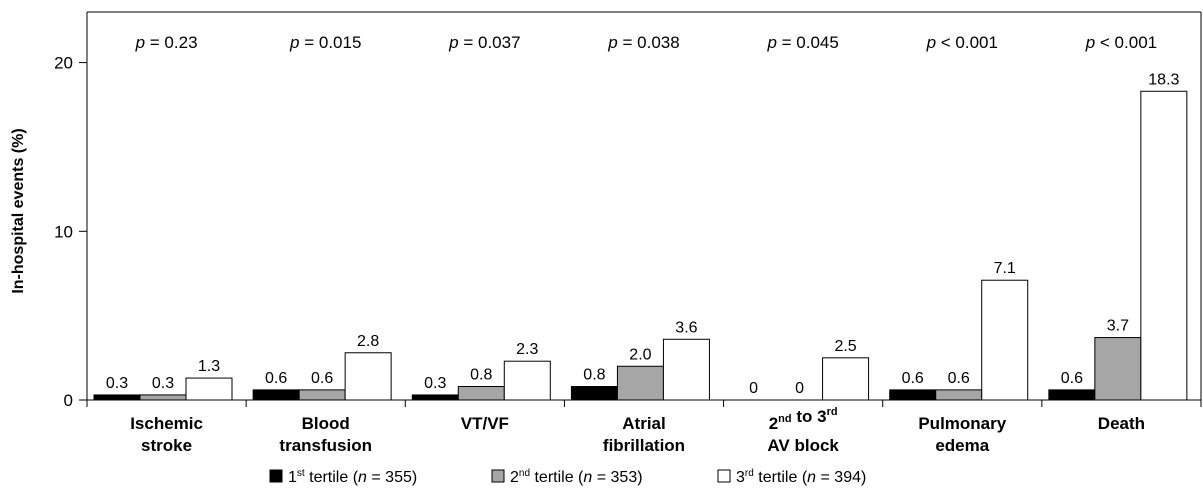  I want to click on value-label: 2.3, so click(527, 349).